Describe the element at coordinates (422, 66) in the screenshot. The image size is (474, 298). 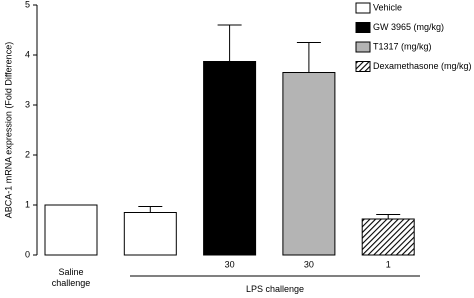
I see `legend-label: Dexamethasone (mg/kg)` at that location.